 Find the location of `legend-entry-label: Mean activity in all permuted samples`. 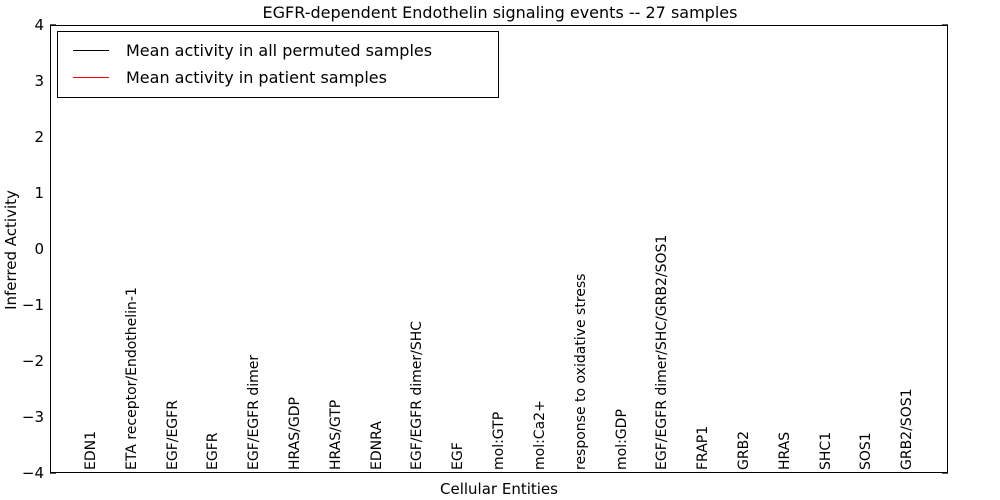

legend-entry-label: Mean activity in all permuted samples is located at coordinates (279, 50).